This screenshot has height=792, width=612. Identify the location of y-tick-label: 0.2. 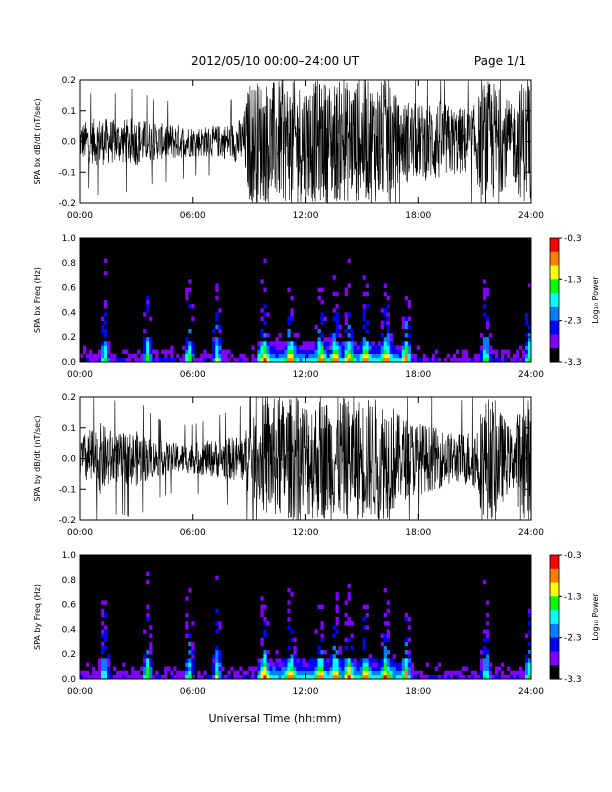
(69, 338).